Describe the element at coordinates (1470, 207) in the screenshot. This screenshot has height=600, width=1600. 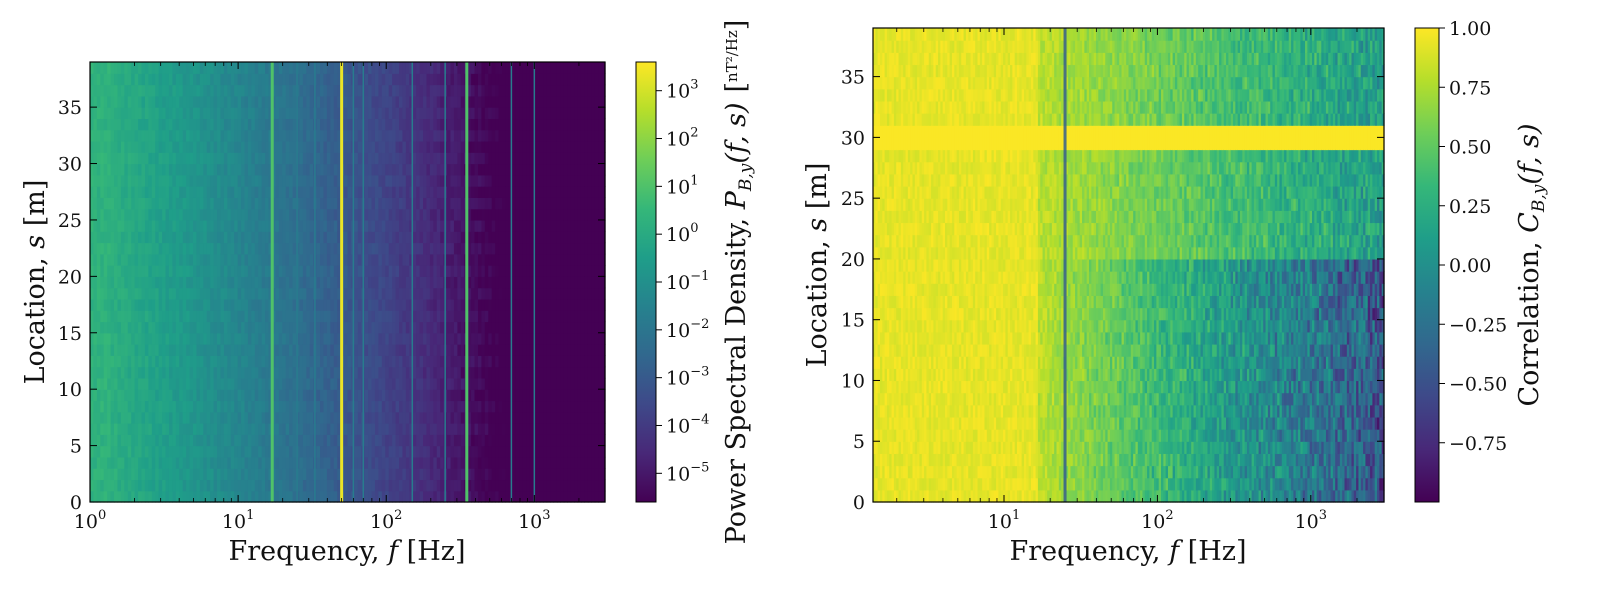
I see `correlation-colorbar-tick-label: 0.25` at that location.